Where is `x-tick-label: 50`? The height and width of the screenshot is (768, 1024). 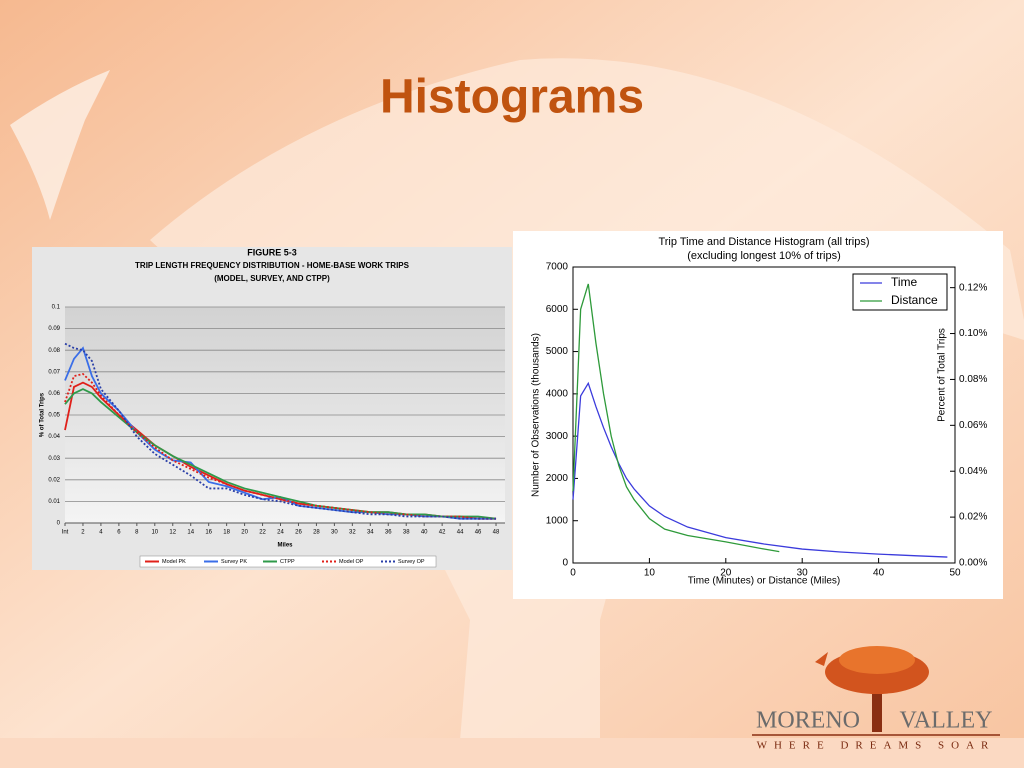 x-tick-label: 50 is located at coordinates (955, 573).